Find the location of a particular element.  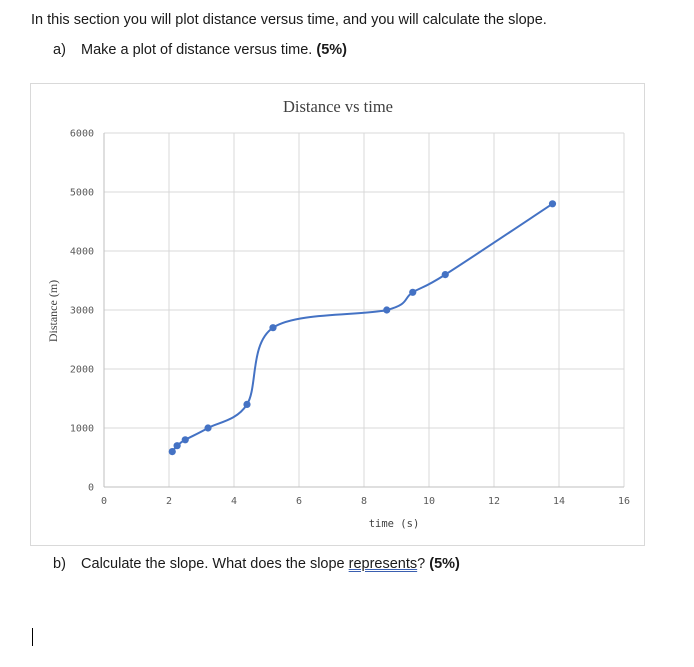

text-cursor is located at coordinates (32, 637).